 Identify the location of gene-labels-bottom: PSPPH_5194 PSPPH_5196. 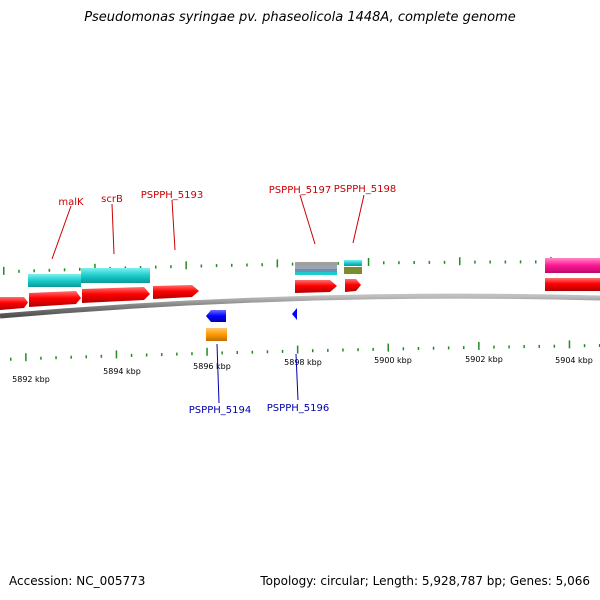
(259, 409).